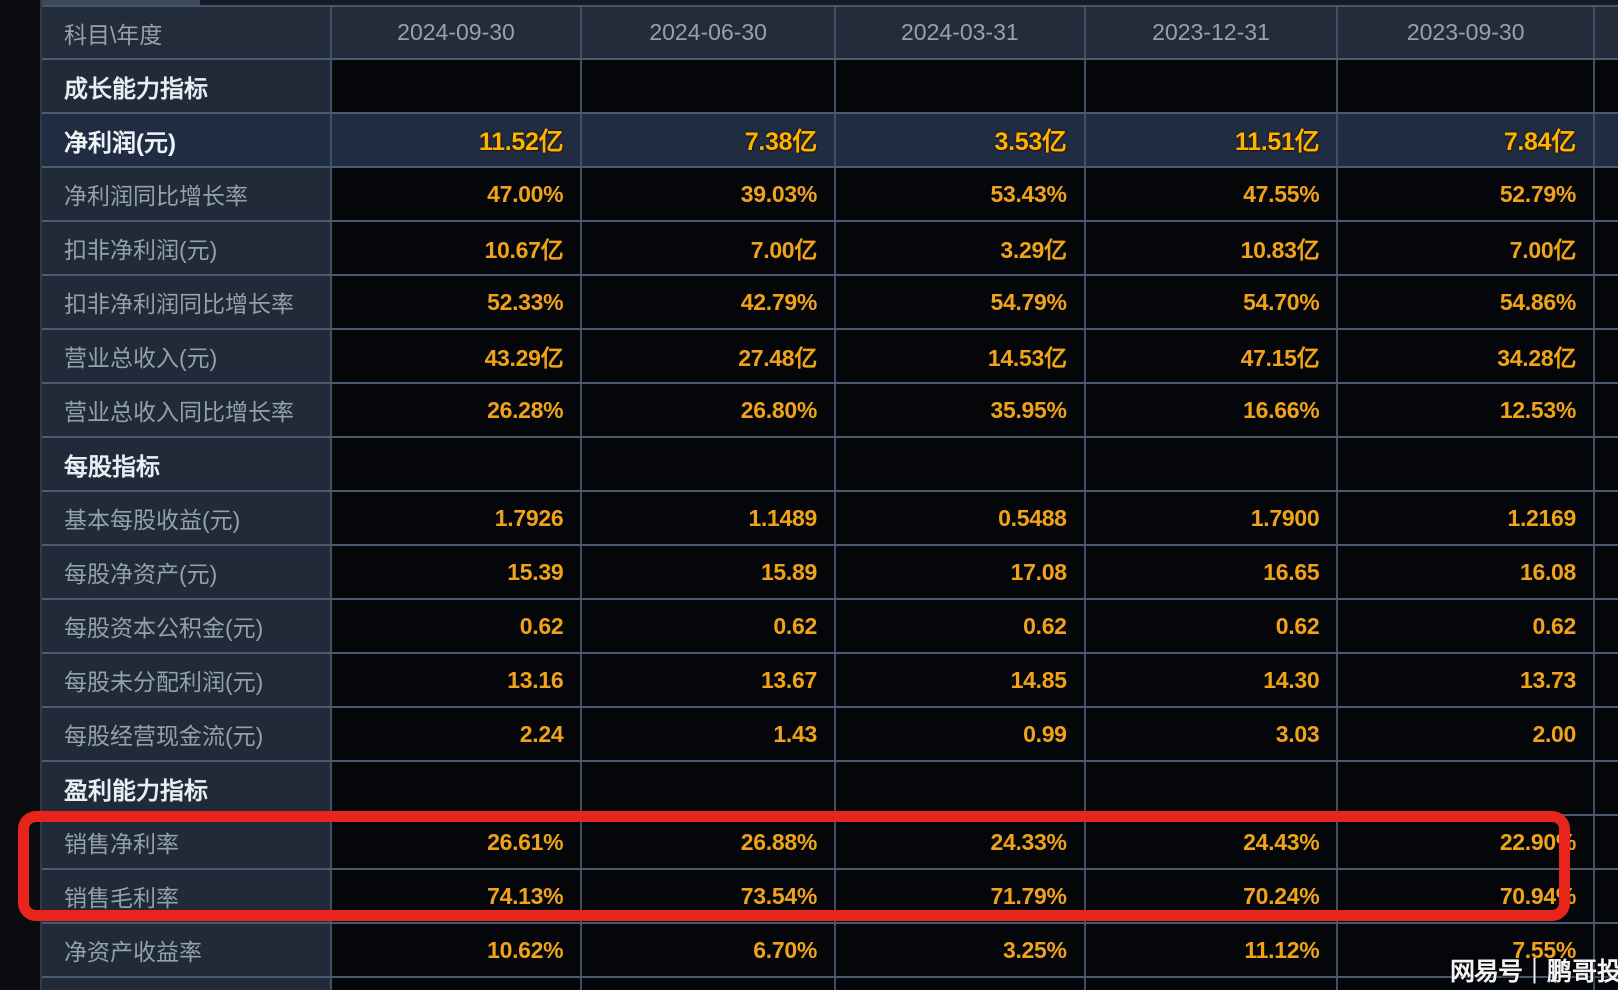  I want to click on cell-value: 70.94%, so click(1467, 896).